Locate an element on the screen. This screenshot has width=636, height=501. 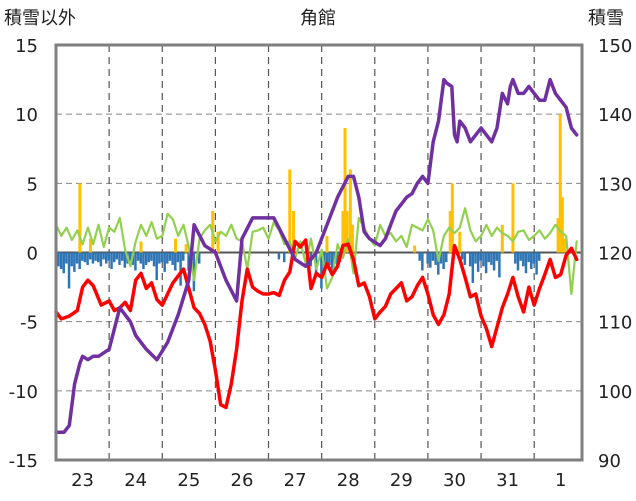
right-axis-label: 積雪 is located at coordinates (606, 18).